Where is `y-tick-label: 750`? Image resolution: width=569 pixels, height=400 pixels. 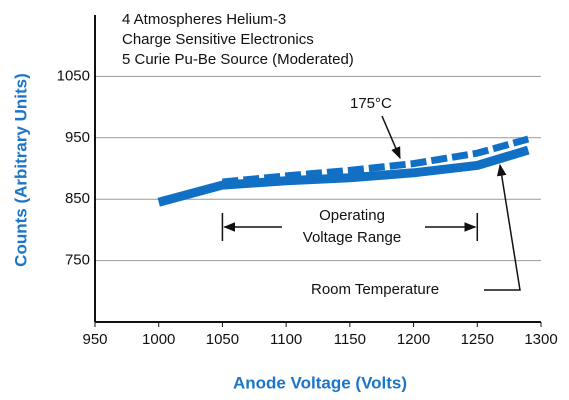 y-tick-label: 750 is located at coordinates (77, 260).